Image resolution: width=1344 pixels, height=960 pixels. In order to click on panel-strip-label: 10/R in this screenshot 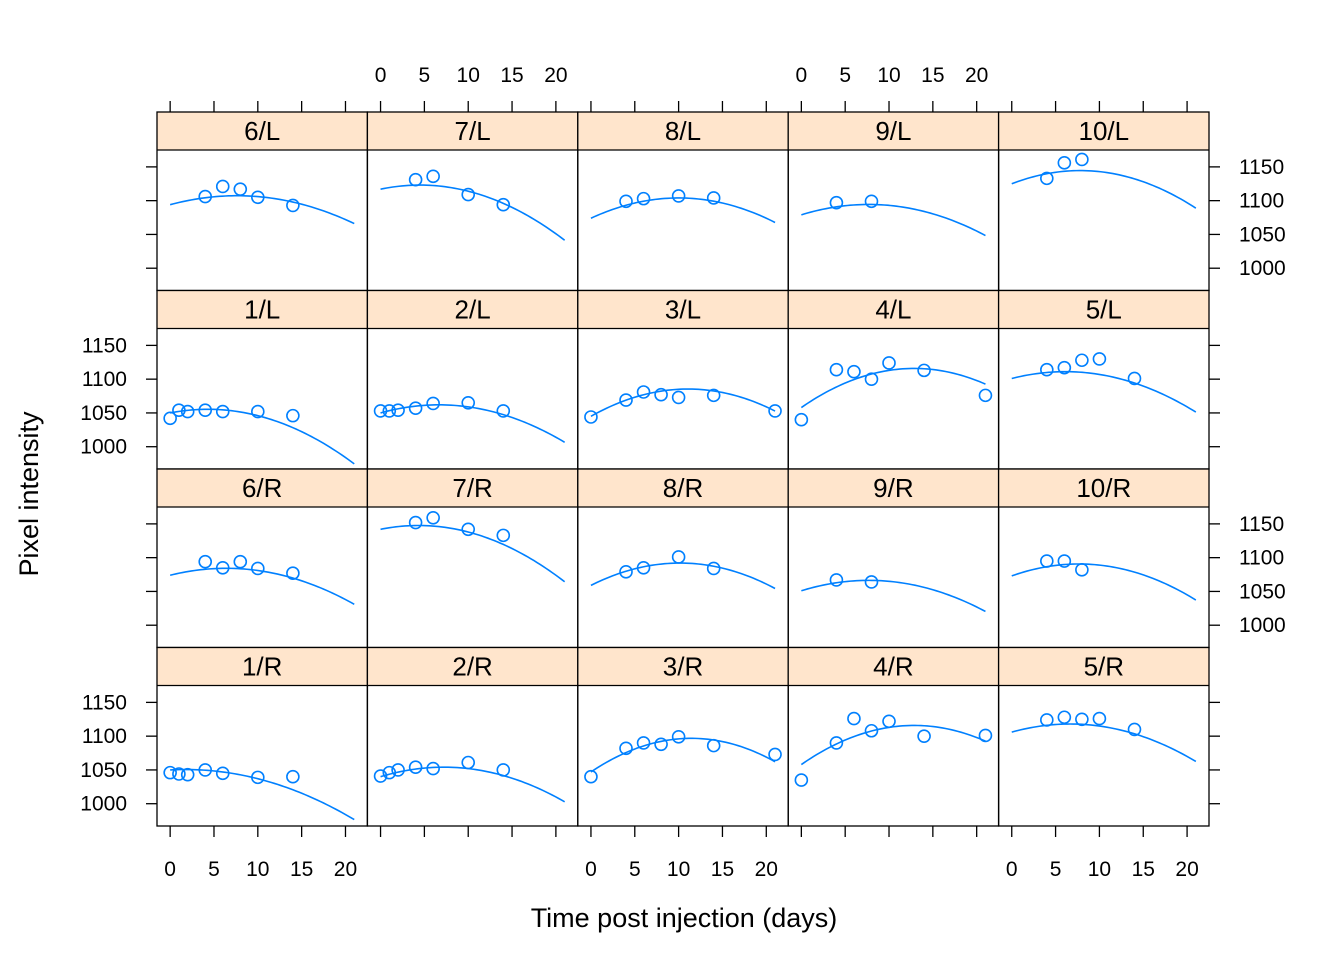, I will do `click(1103, 488)`.